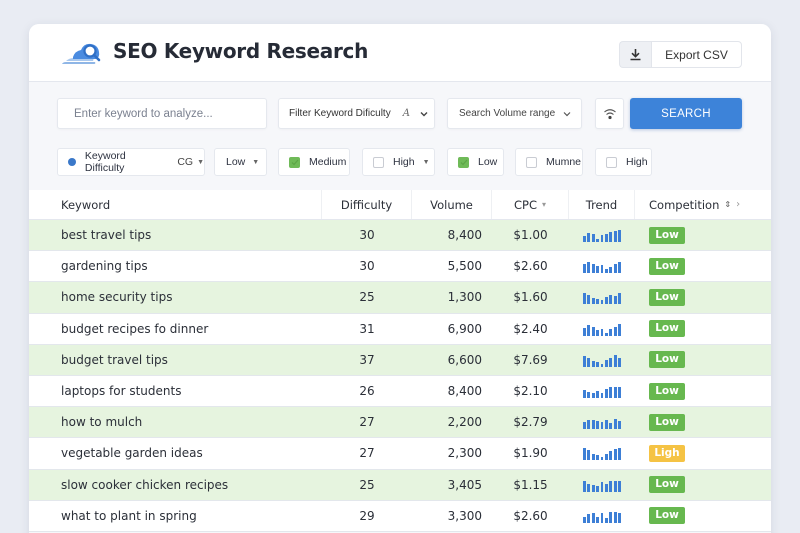  I want to click on volume-range-label: Search Volume range, so click(507, 113).